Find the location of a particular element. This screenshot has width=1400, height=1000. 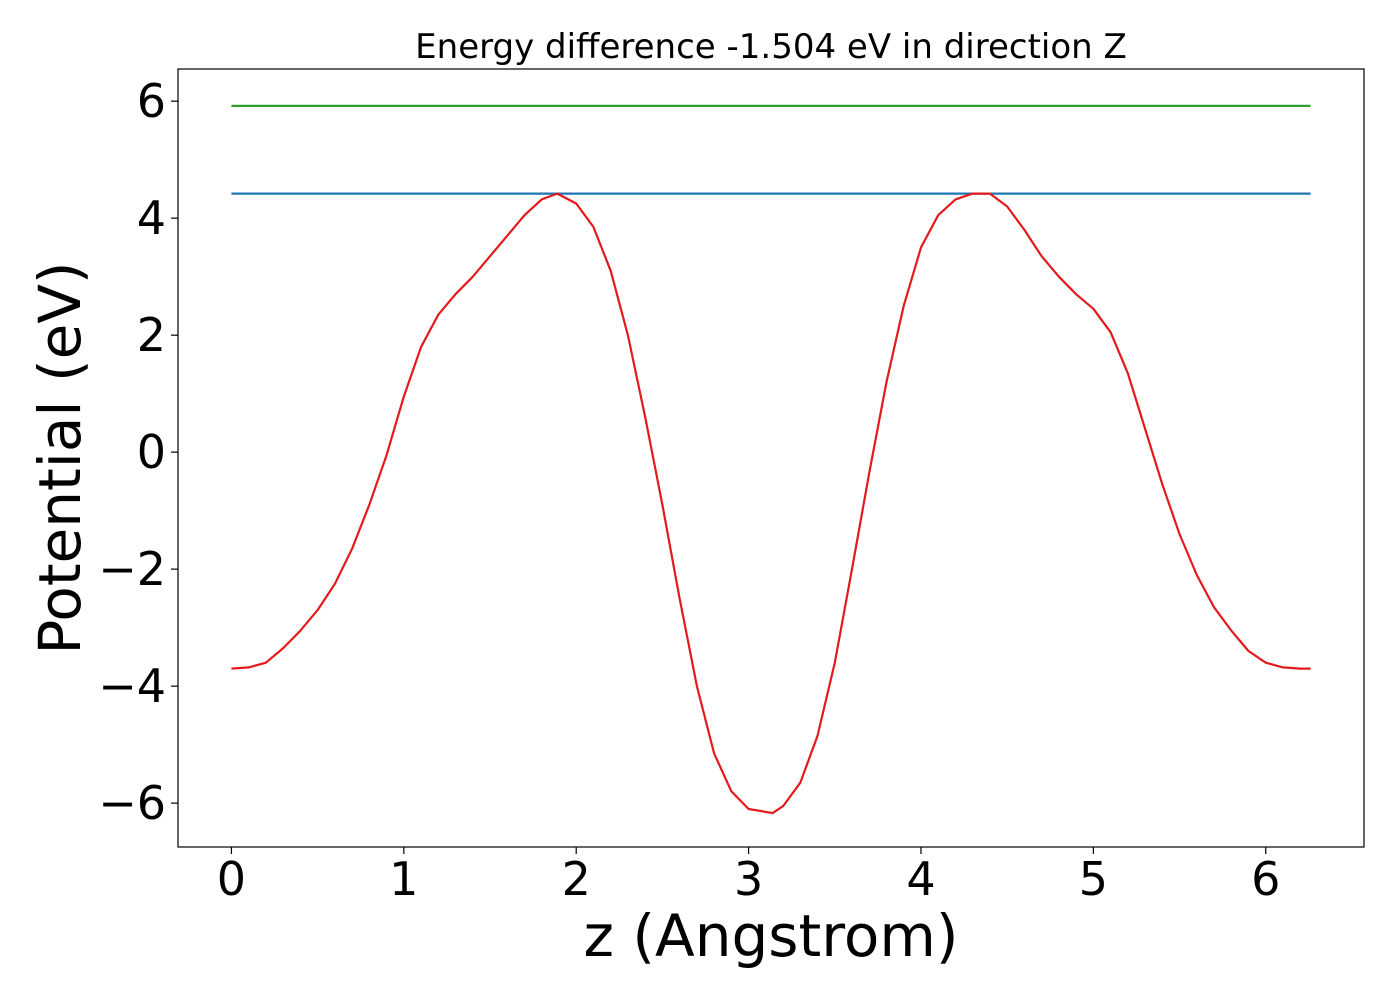

x-tick-label: 3 is located at coordinates (748, 879).